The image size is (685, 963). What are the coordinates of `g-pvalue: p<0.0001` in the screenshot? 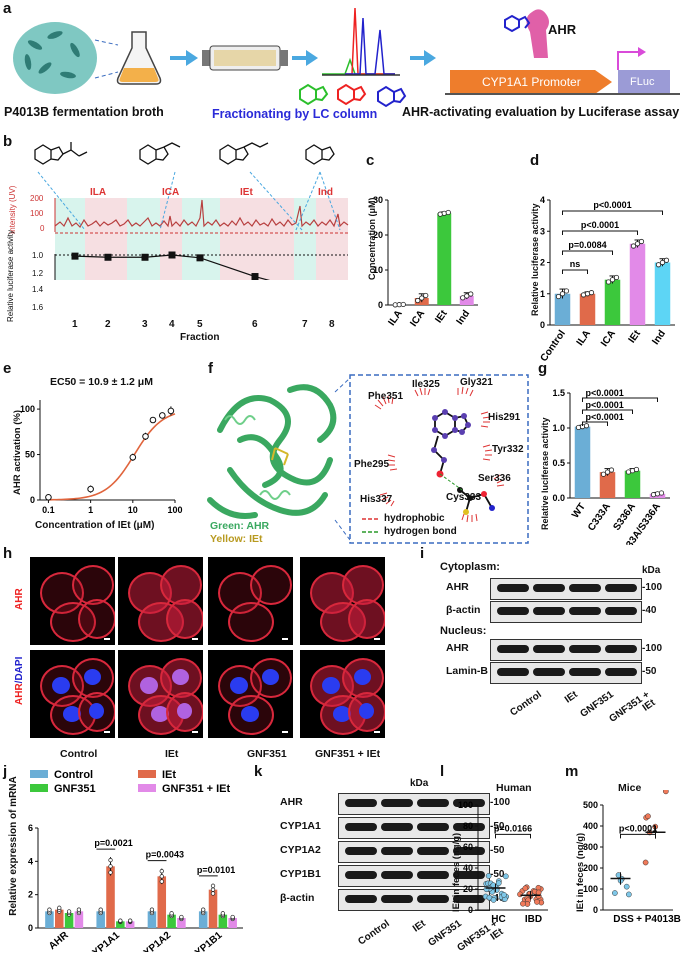 It's located at (605, 405).